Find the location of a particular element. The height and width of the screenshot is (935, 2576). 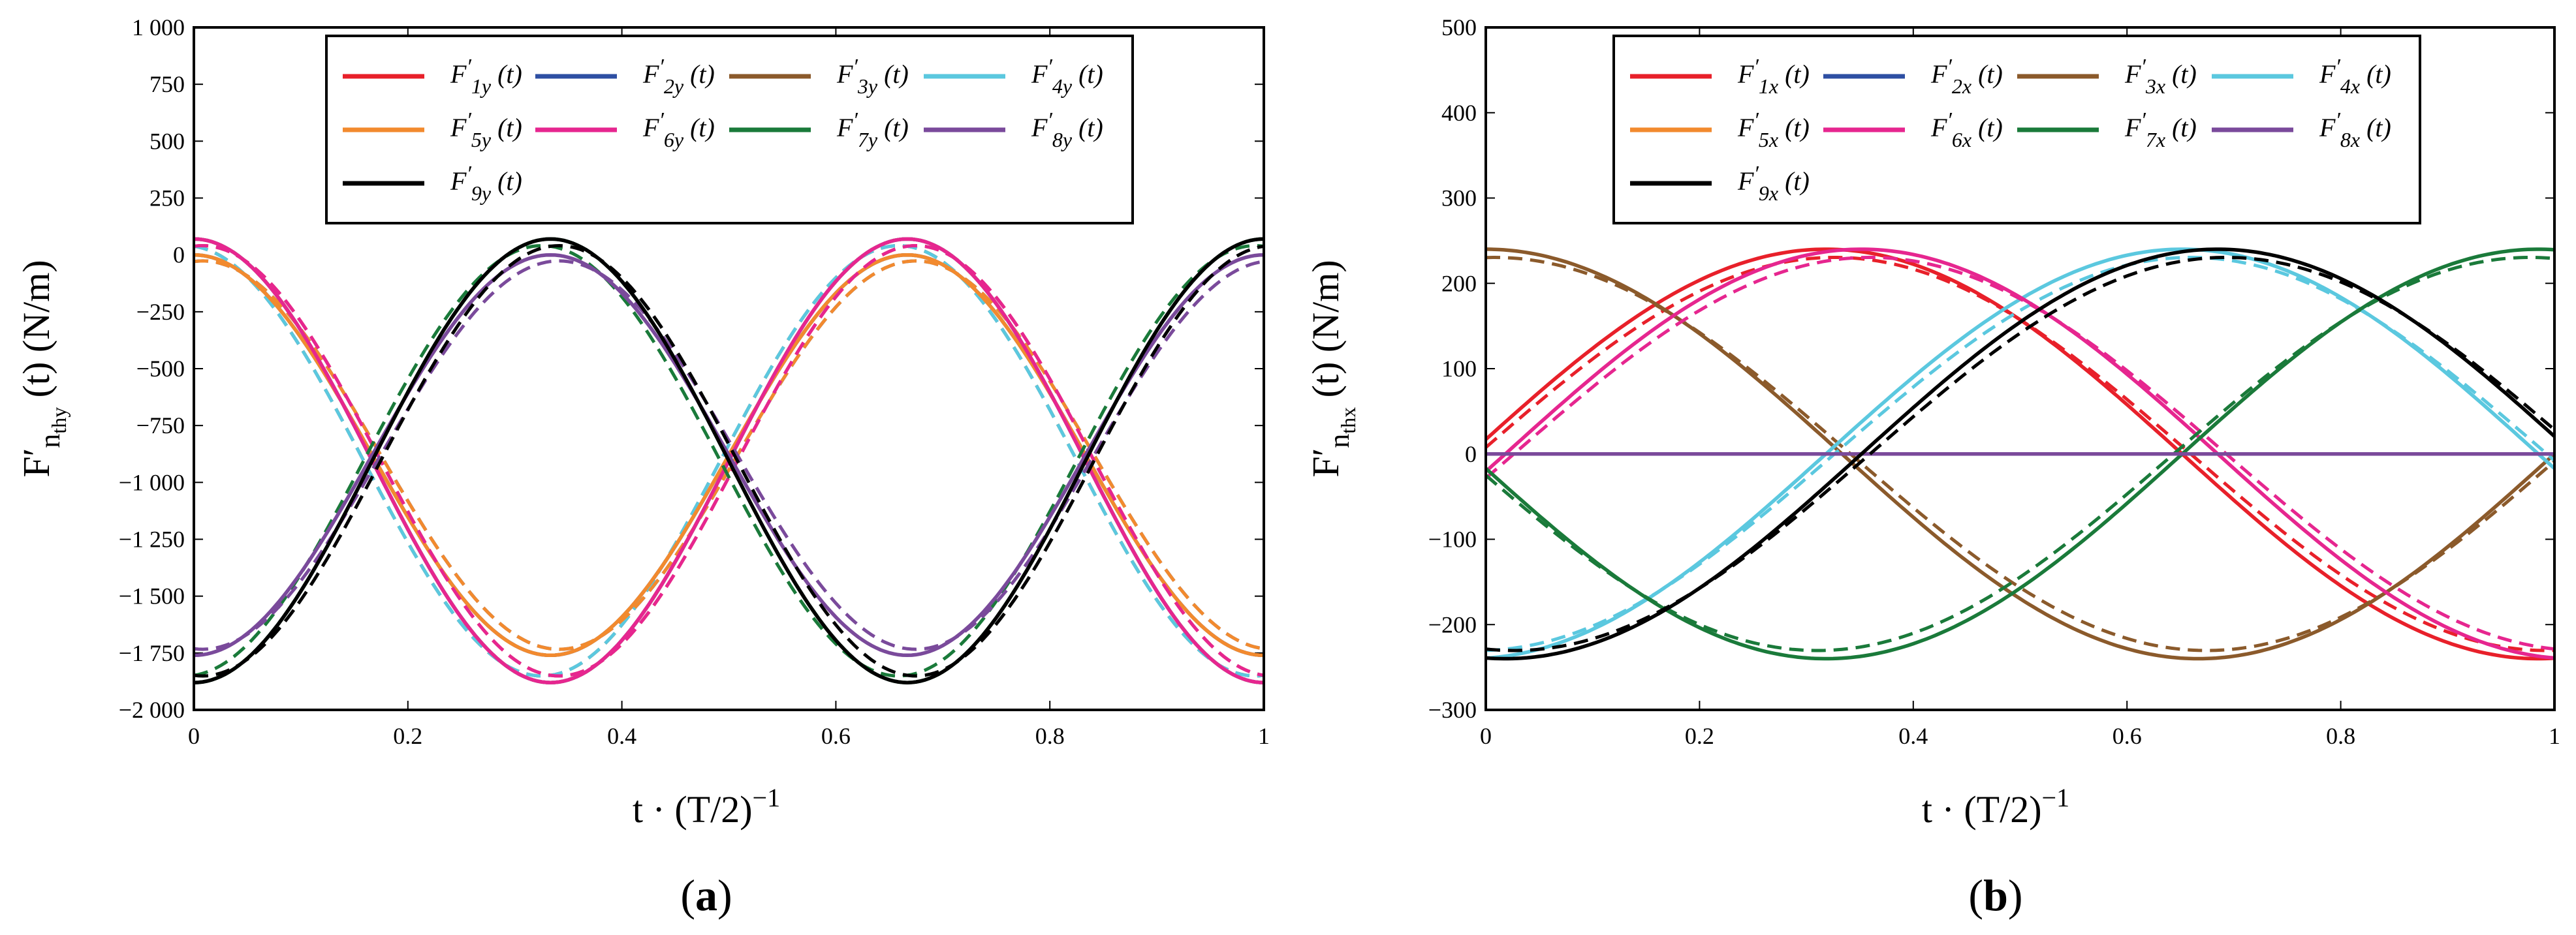

y-tick-label: −250 is located at coordinates (160, 312).